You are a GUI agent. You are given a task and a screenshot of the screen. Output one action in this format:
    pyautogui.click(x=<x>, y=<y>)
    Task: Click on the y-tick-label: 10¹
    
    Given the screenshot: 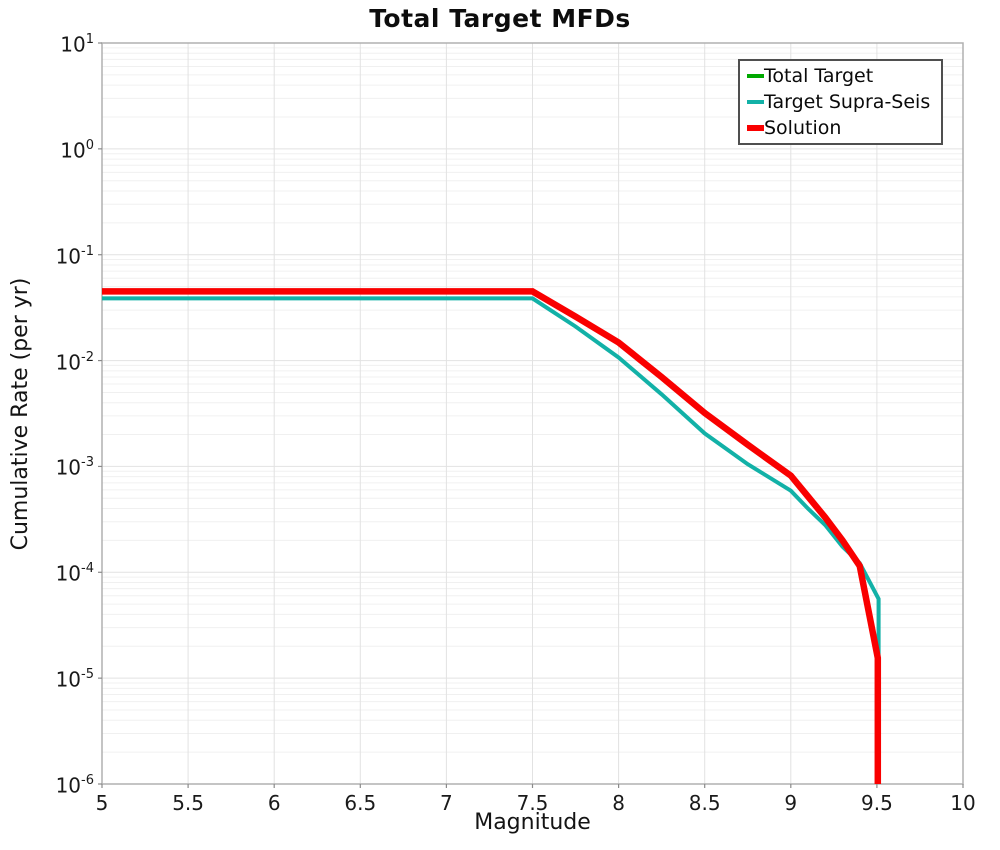 What is the action you would take?
    pyautogui.click(x=77, y=44)
    